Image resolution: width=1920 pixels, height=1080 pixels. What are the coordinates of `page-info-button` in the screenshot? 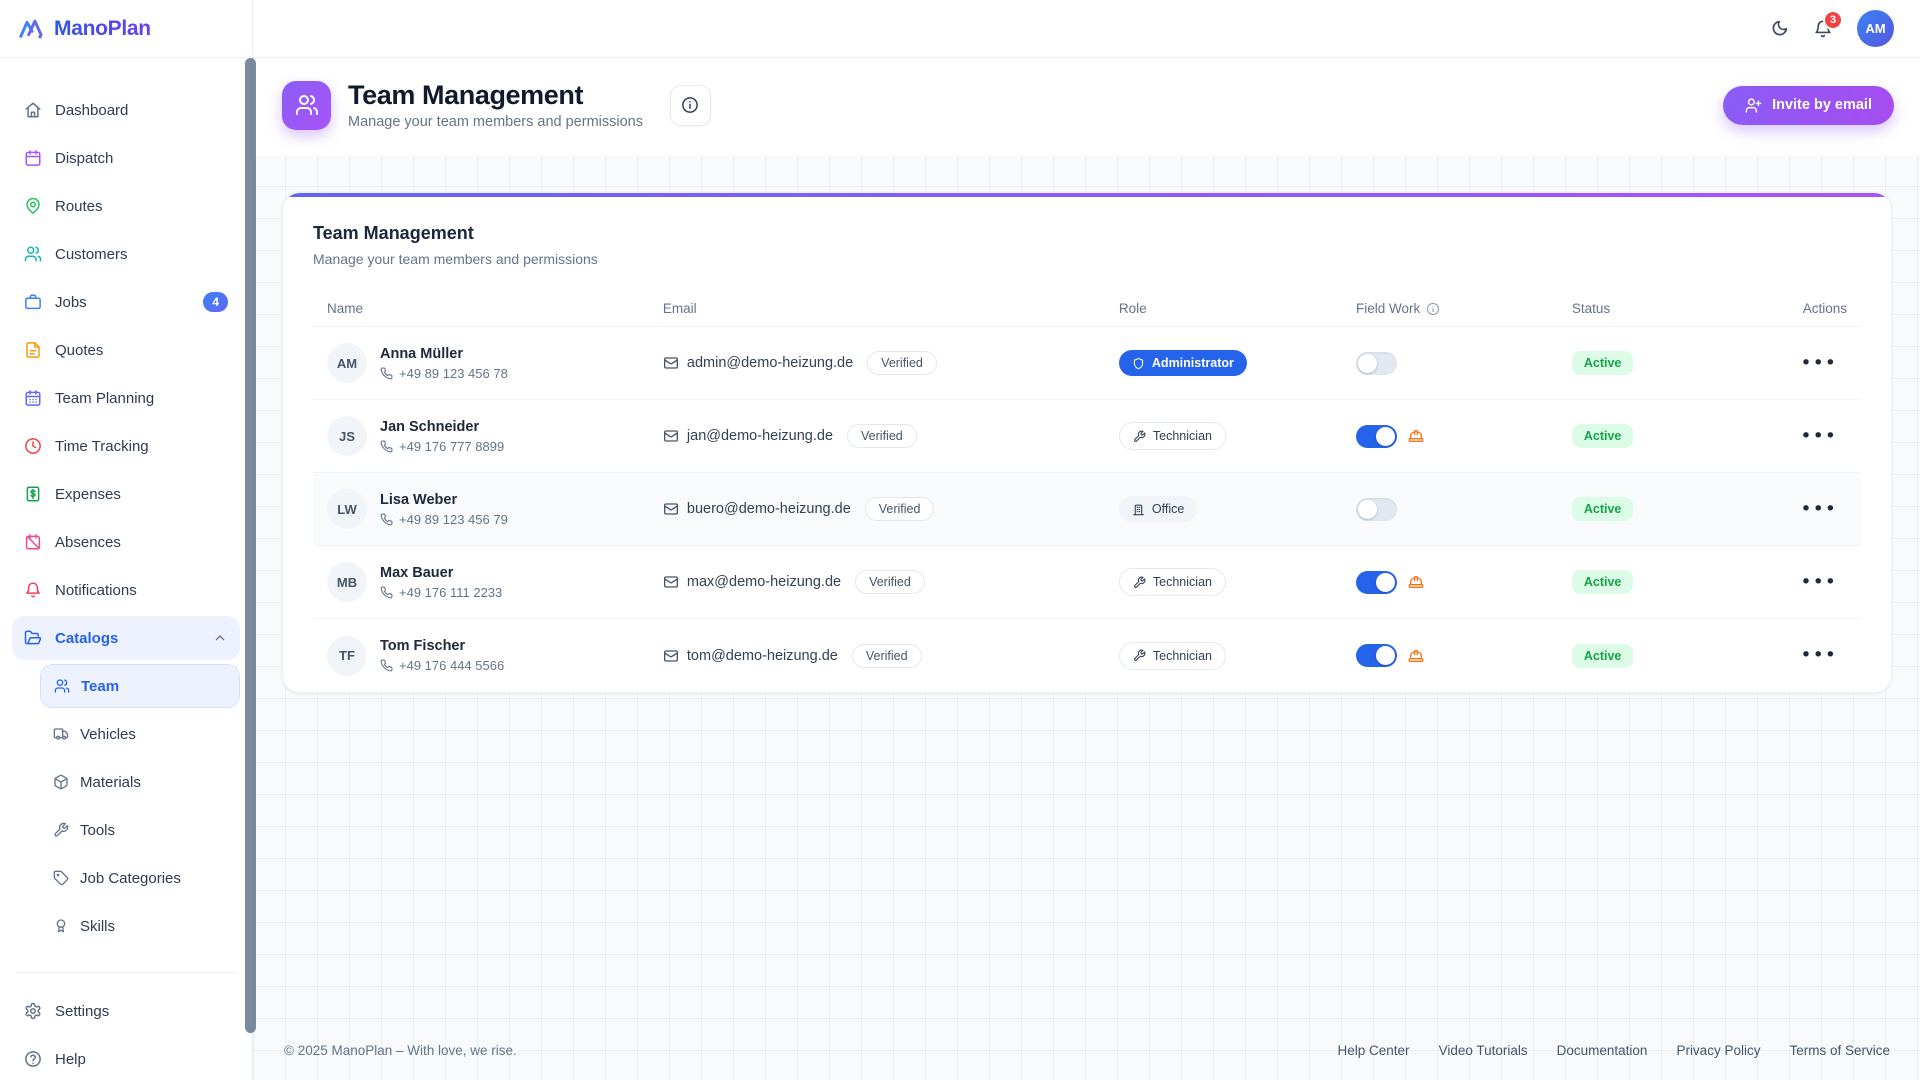 It's located at (690, 105).